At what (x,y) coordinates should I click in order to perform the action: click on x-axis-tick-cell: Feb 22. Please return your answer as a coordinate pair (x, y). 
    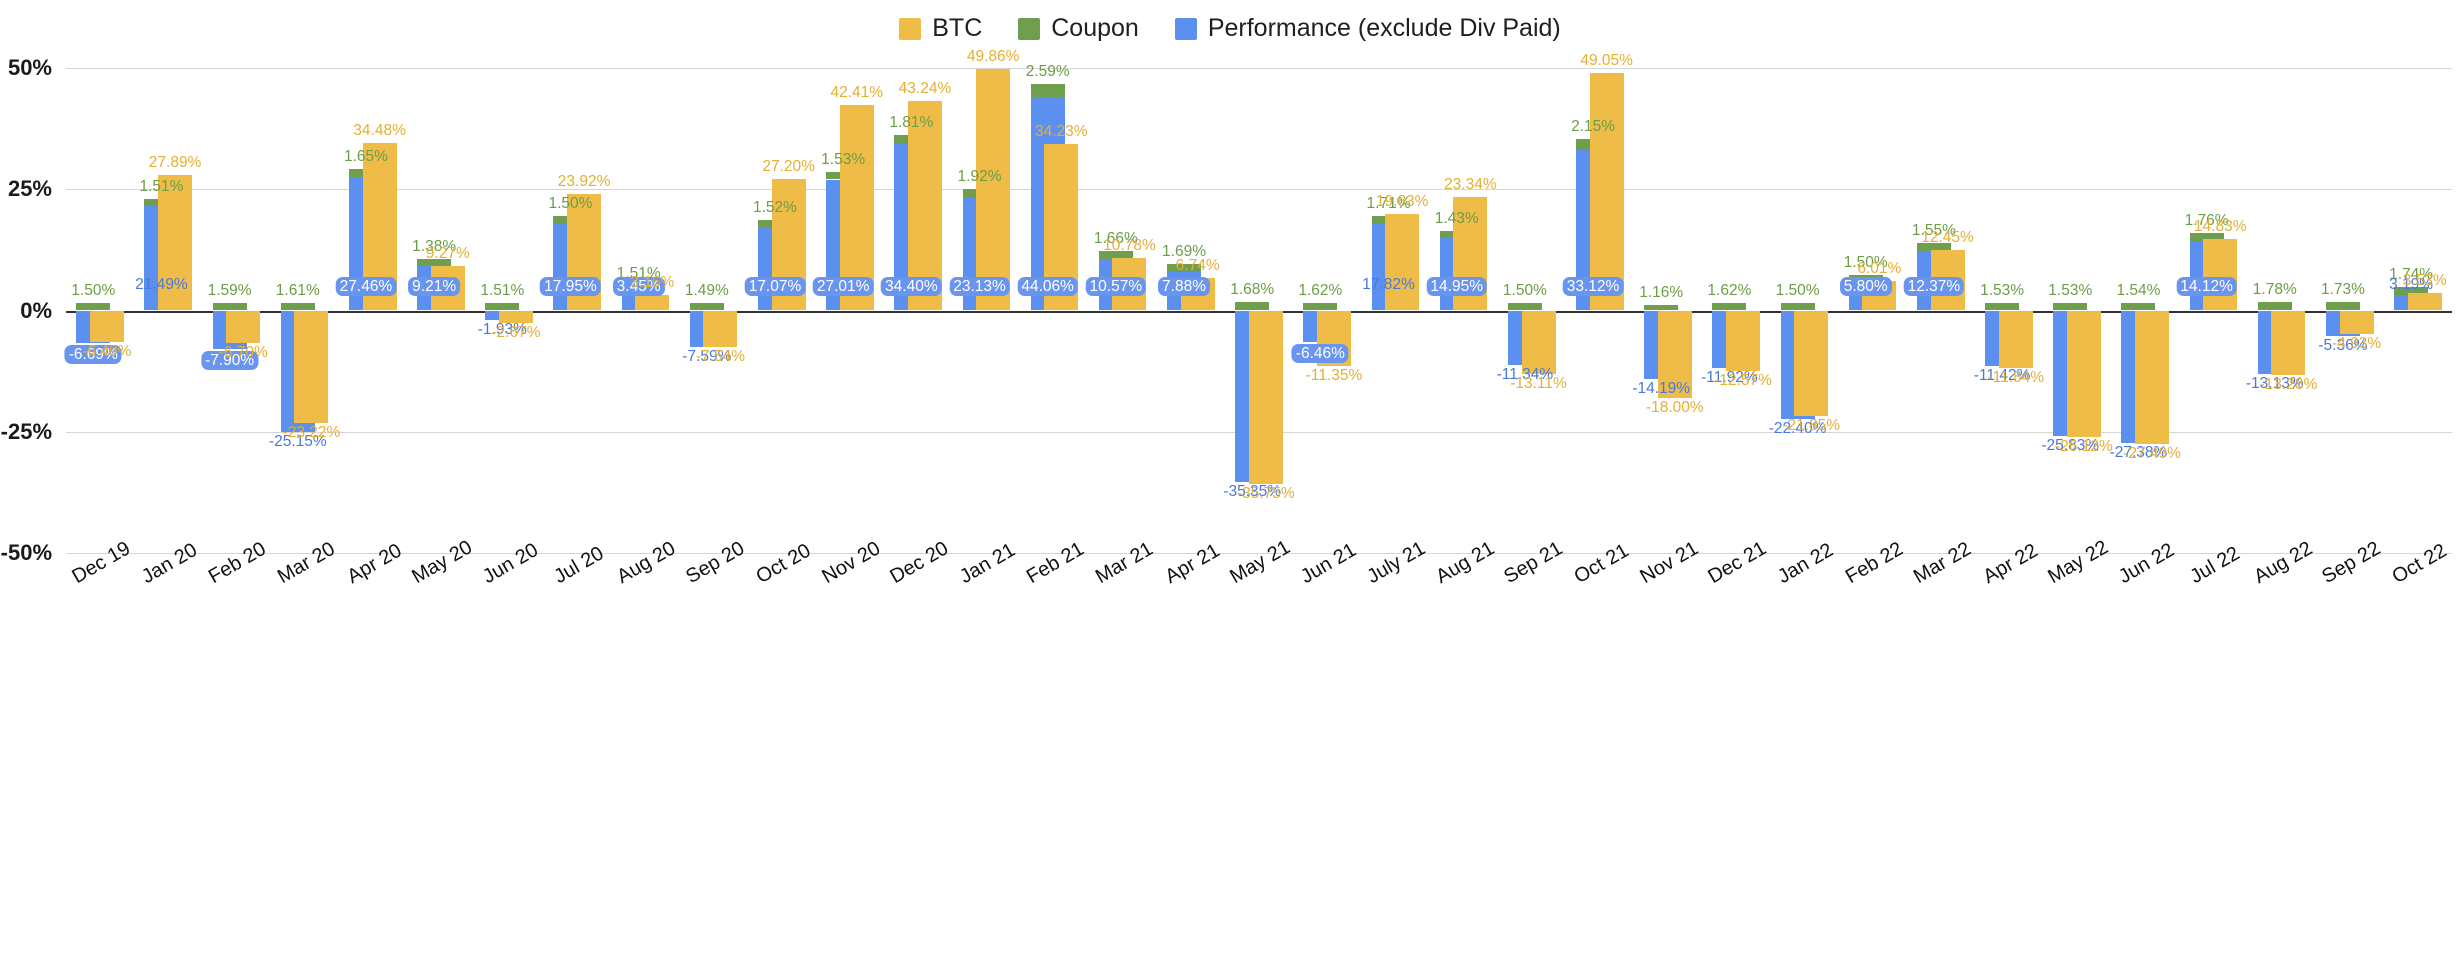
    Looking at the image, I should click on (1872, 610).